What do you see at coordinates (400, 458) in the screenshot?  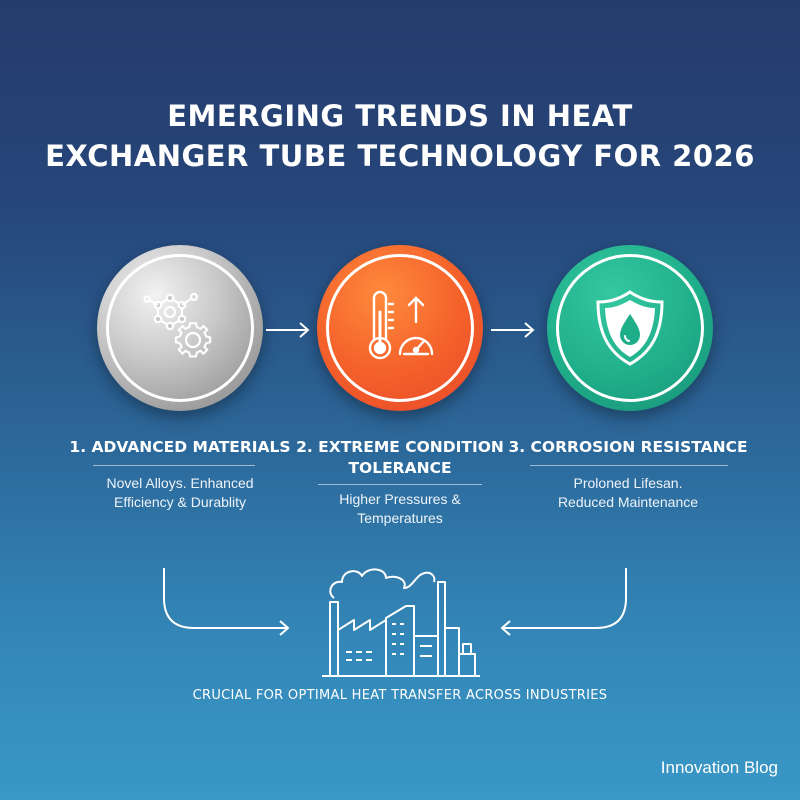 I see `step-2-title: 2. EXTREME CONDITION TOLERANCE` at bounding box center [400, 458].